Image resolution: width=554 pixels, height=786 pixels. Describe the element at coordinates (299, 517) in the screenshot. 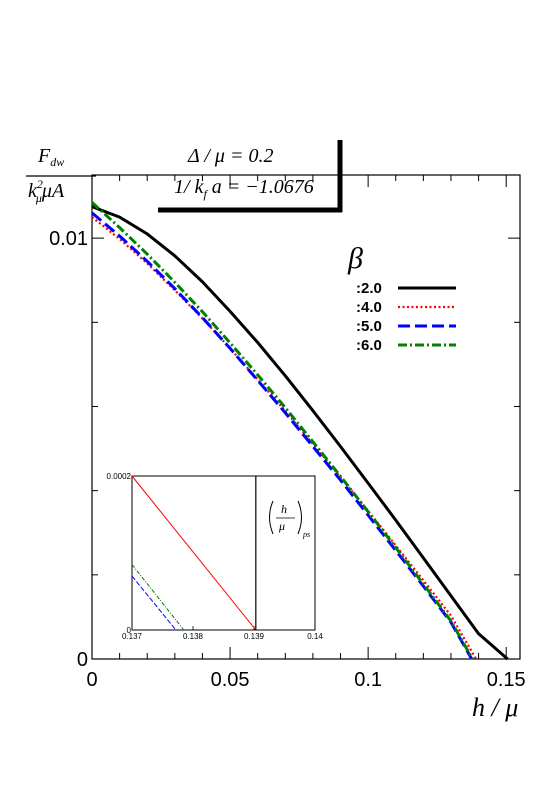

I see `inset-label-right-paren` at that location.